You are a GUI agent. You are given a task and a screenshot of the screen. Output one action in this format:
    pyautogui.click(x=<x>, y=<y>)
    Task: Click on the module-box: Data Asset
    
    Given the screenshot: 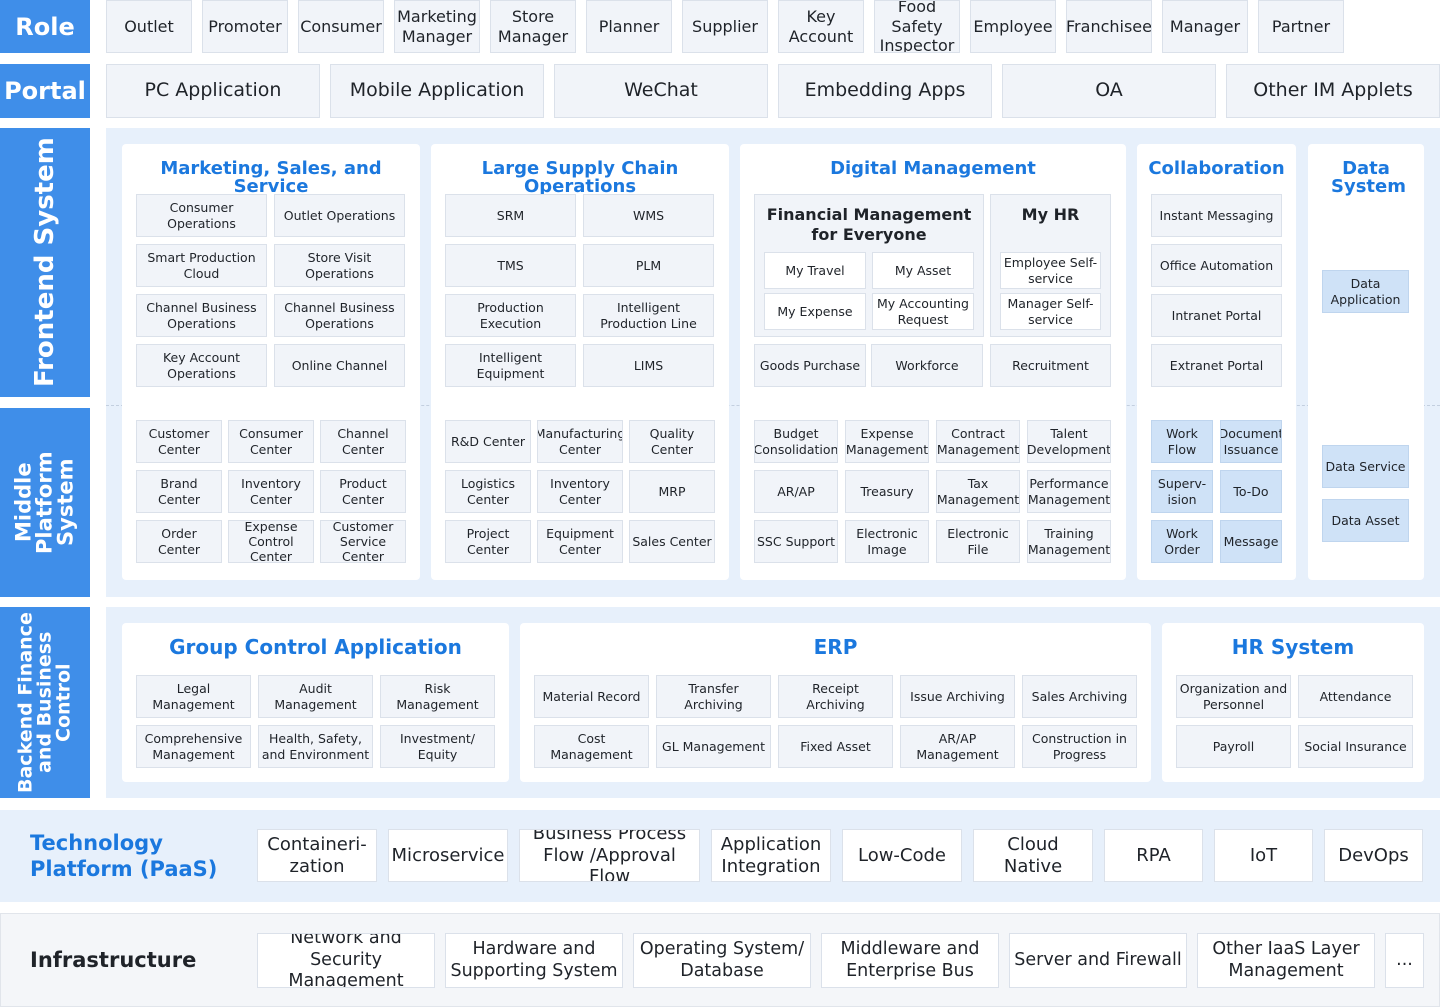 What is the action you would take?
    pyautogui.click(x=1365, y=520)
    